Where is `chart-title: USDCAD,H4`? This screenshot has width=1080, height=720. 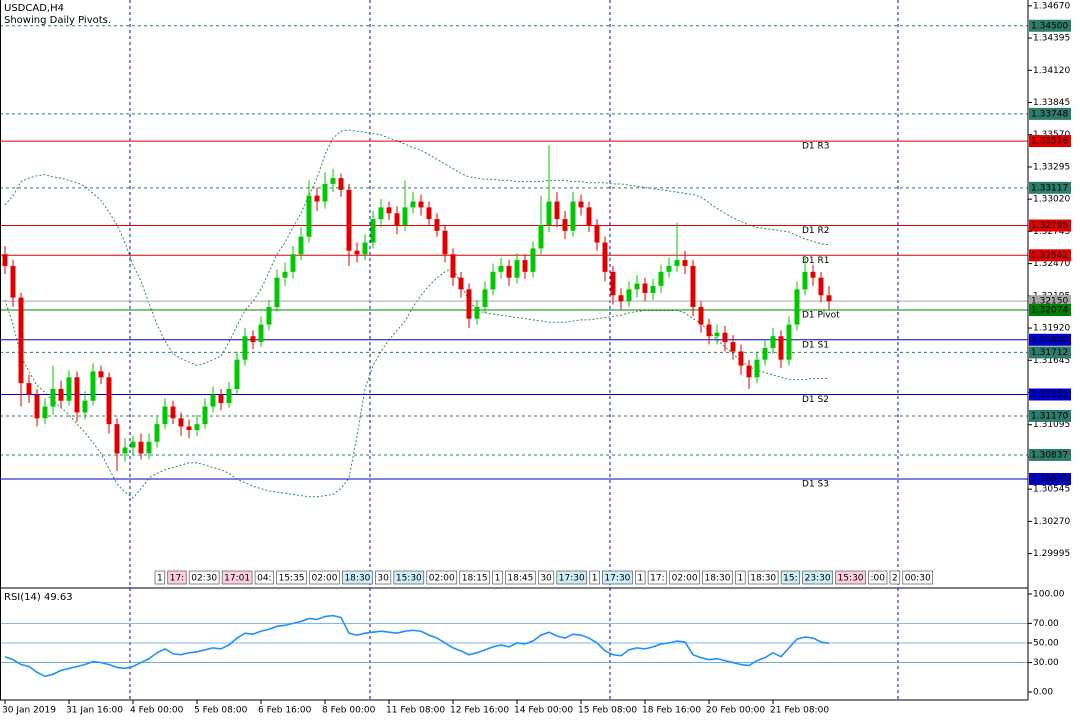 chart-title: USDCAD,H4 is located at coordinates (34, 8).